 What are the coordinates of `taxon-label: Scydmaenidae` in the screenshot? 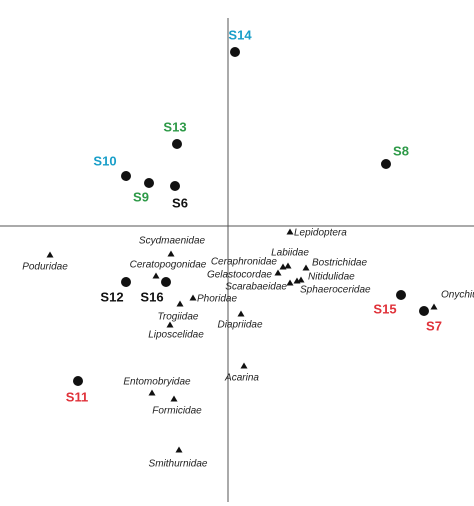 It's located at (172, 241).